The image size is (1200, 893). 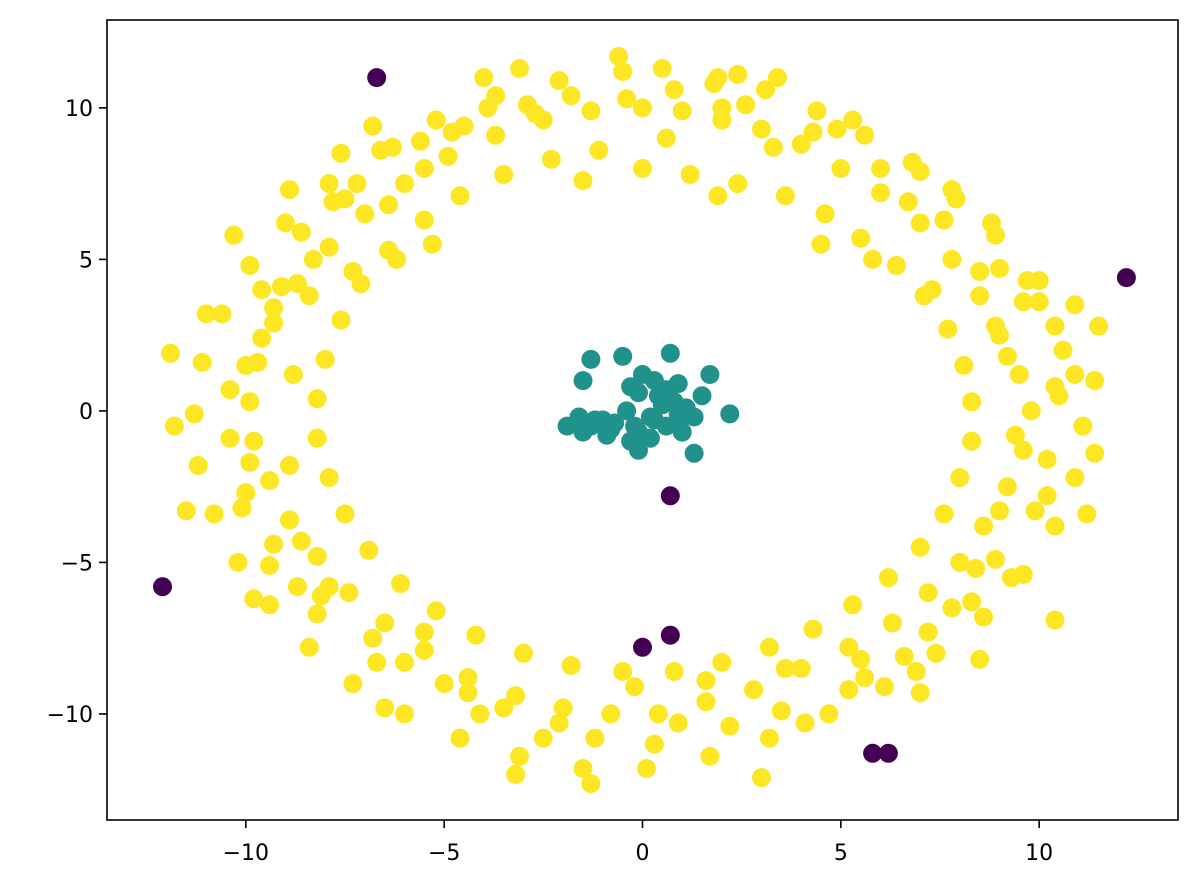 What do you see at coordinates (77, 563) in the screenshot?
I see `y-tick-label: −5` at bounding box center [77, 563].